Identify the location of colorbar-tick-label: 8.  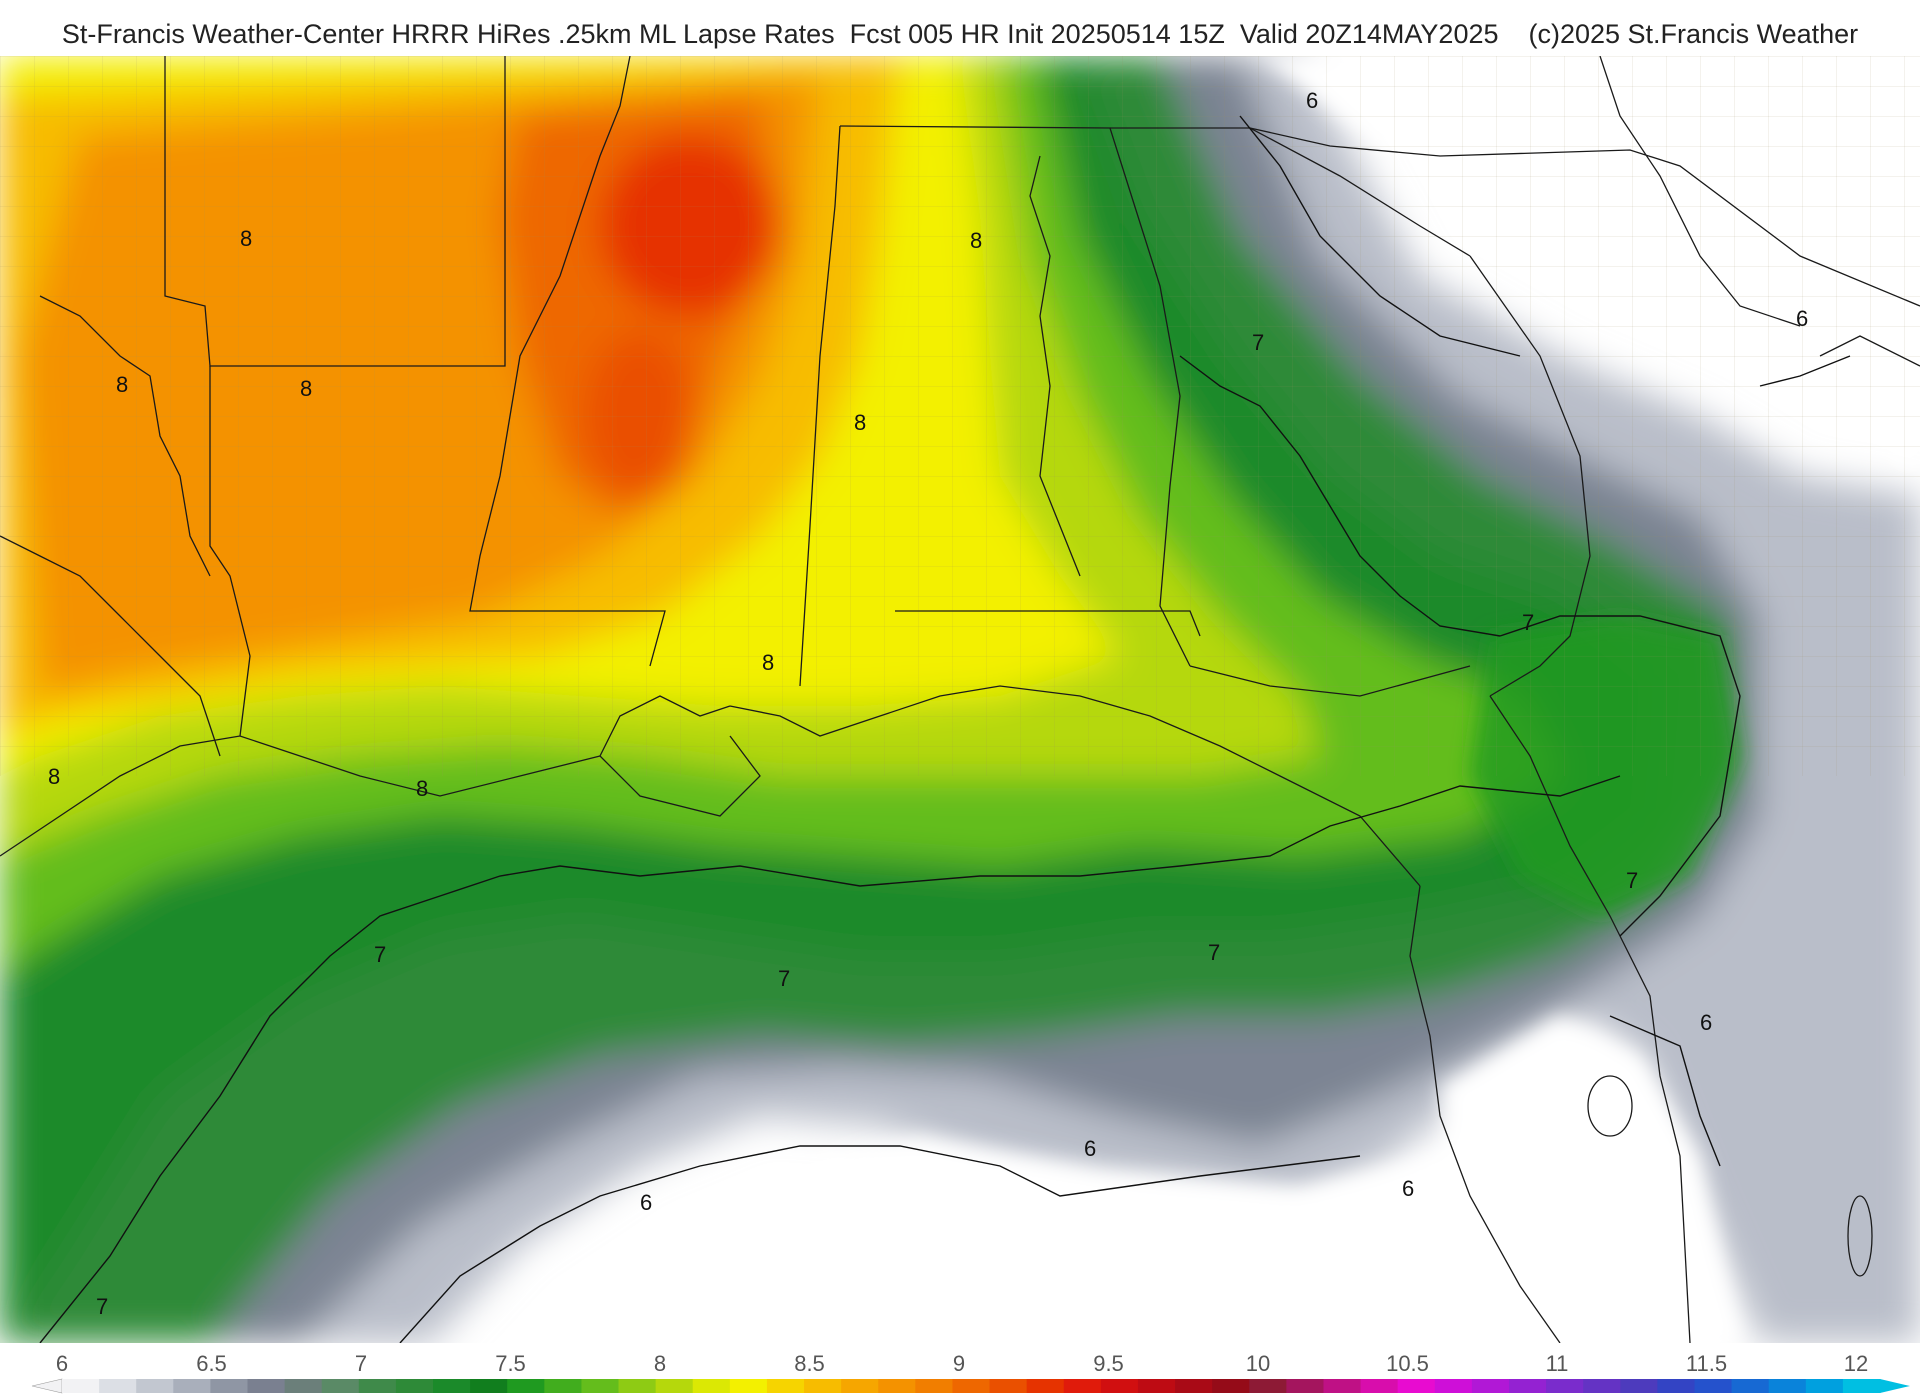
(660, 1363).